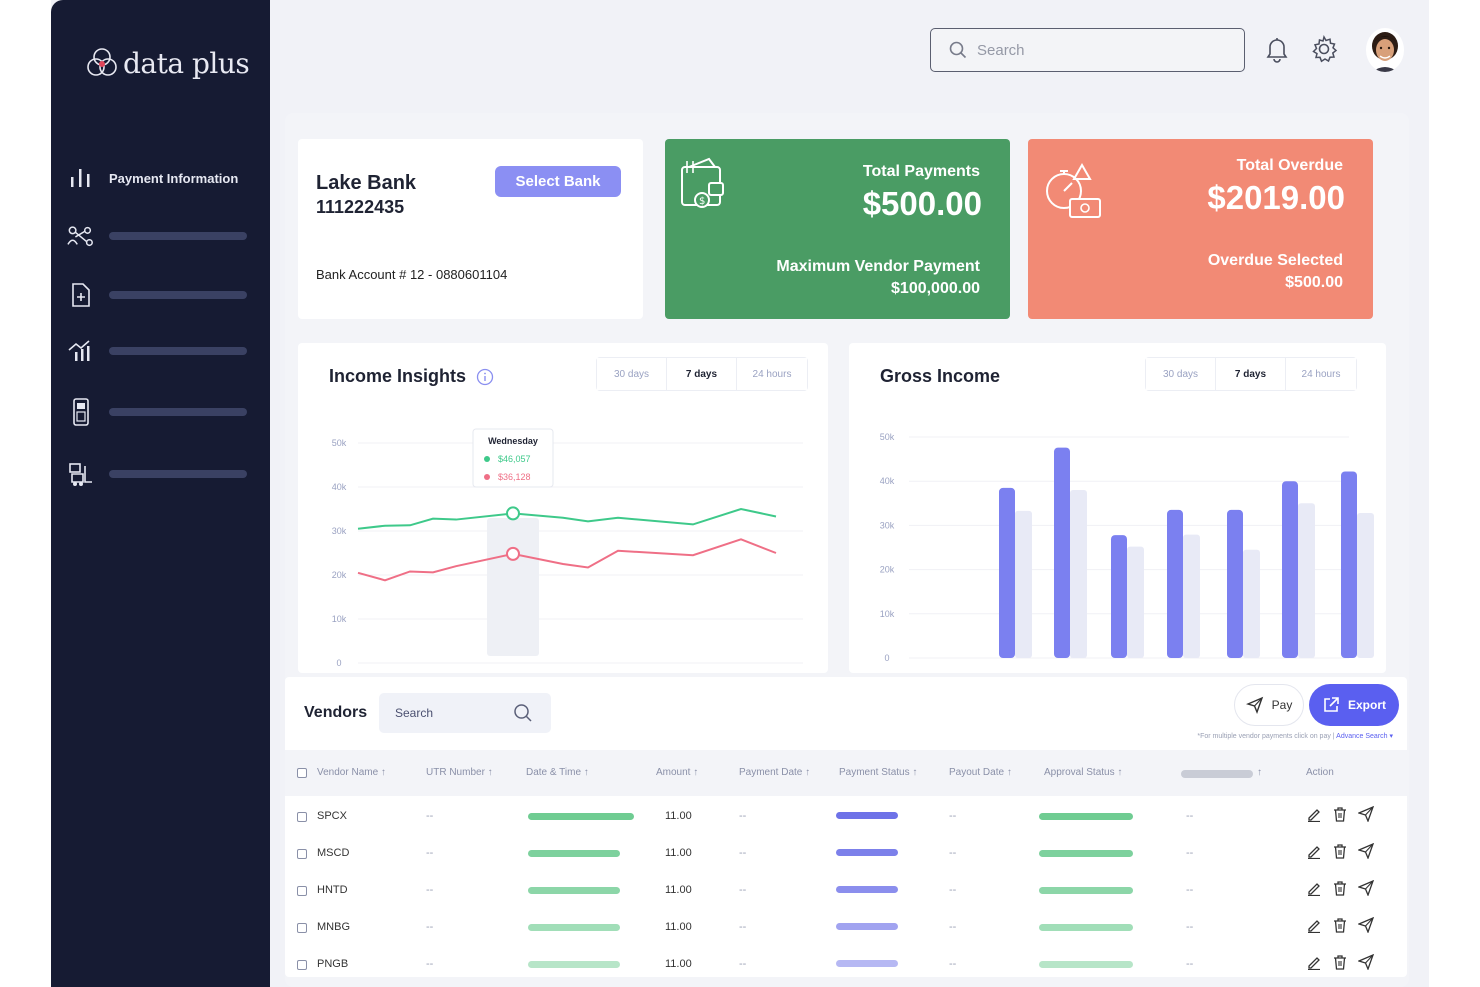  What do you see at coordinates (1102, 50) in the screenshot?
I see `search-input` at bounding box center [1102, 50].